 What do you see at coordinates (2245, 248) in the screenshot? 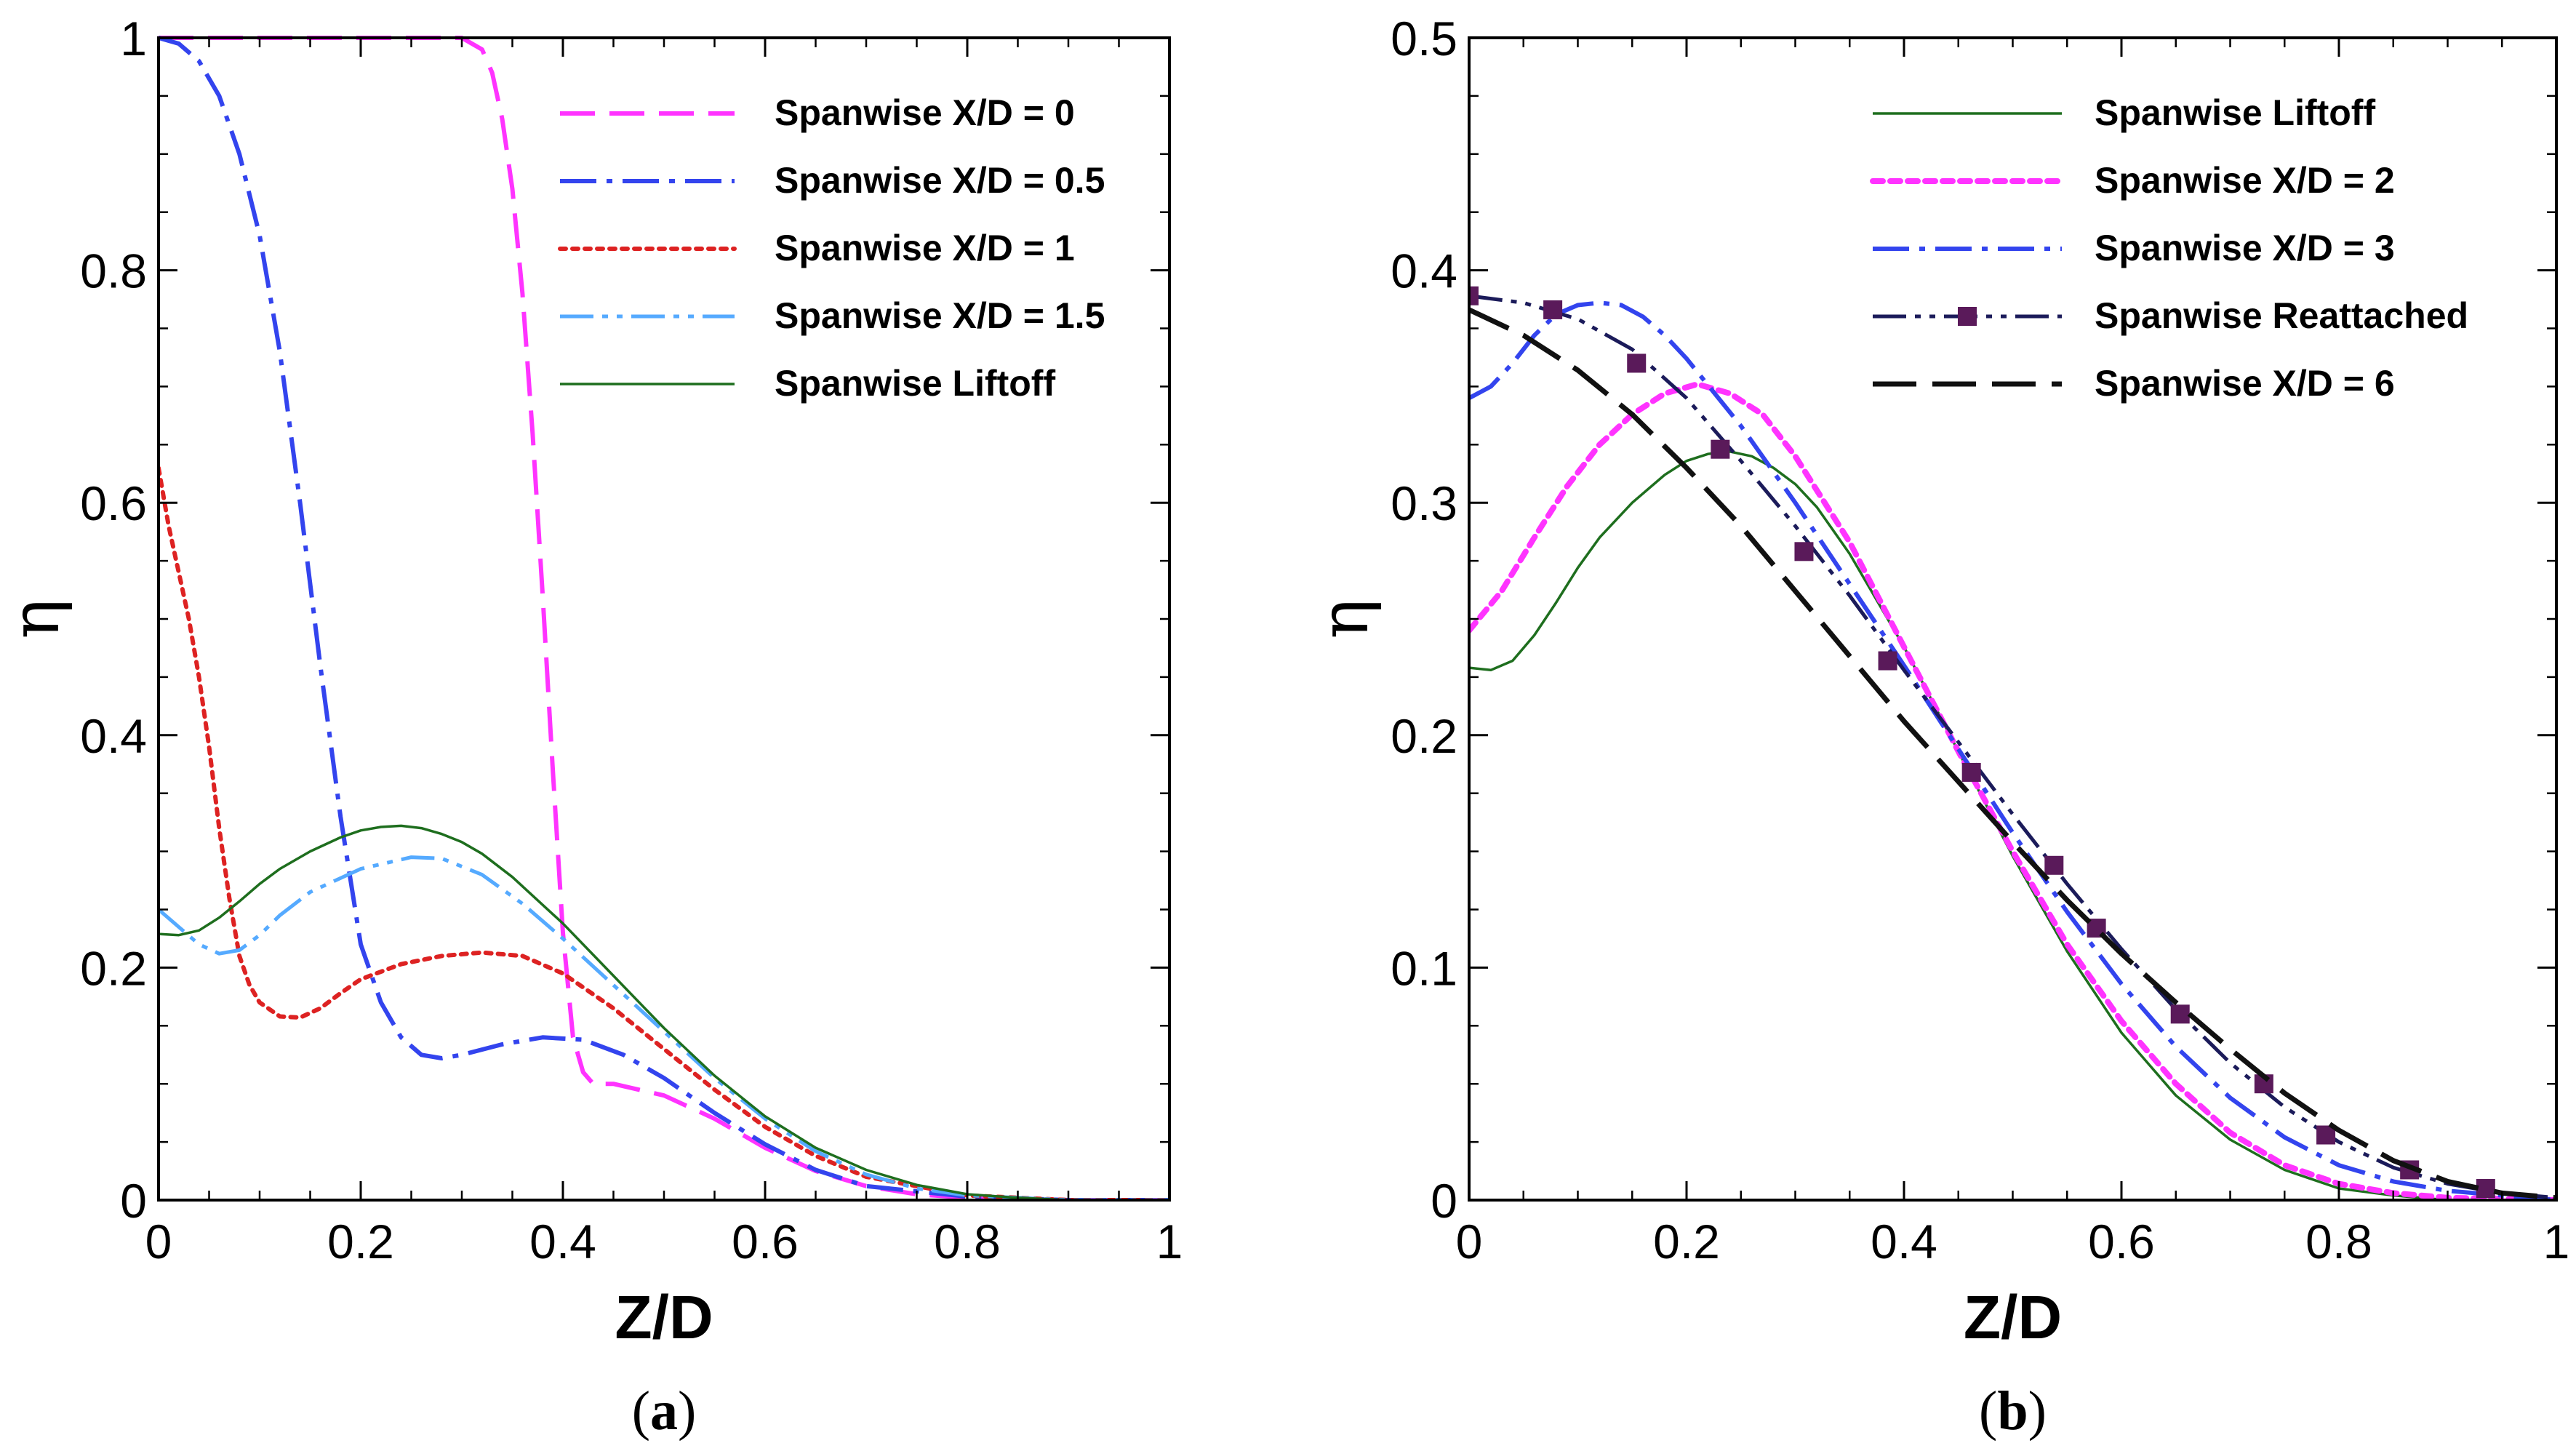
I see `legend-label: Spanwise X/D = 3` at bounding box center [2245, 248].